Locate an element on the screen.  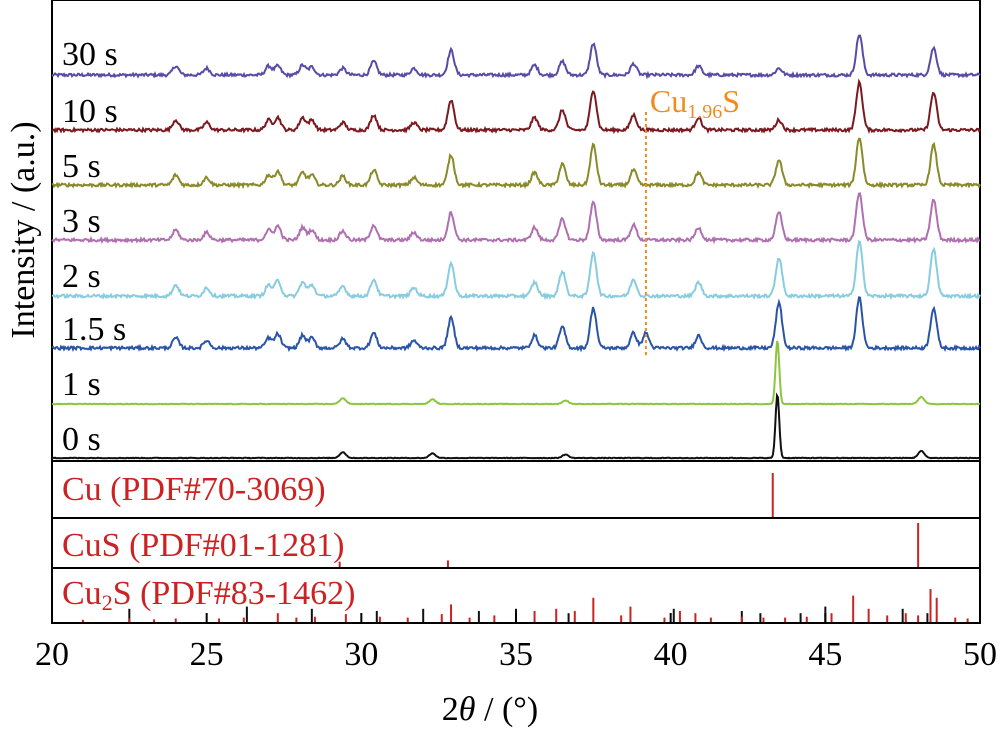
series-line-1-5-s is located at coordinates (516, 324).